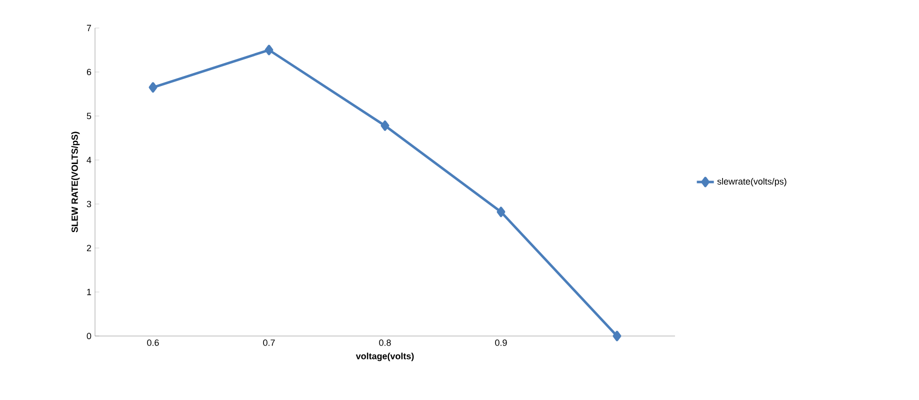 This screenshot has width=919, height=400. What do you see at coordinates (89, 160) in the screenshot?
I see `y-tick-label: 4` at bounding box center [89, 160].